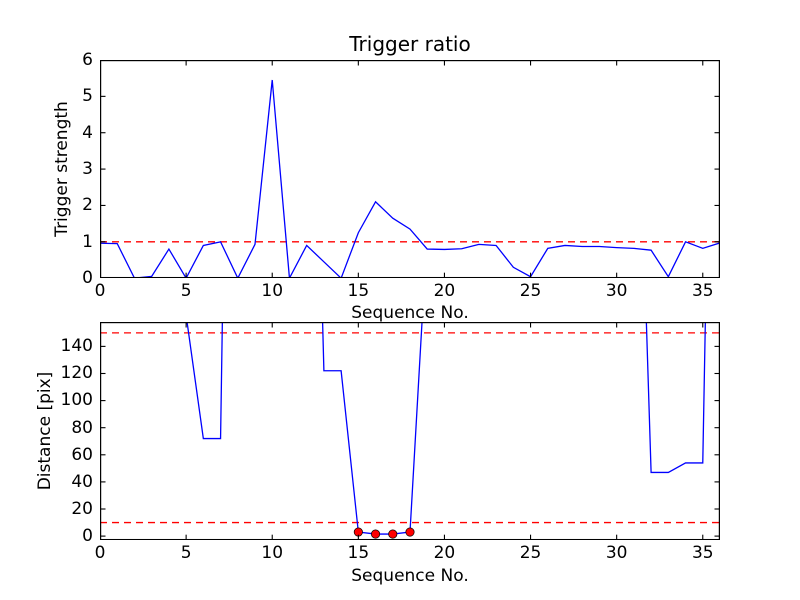 The image size is (800, 600). What do you see at coordinates (76, 373) in the screenshot?
I see `y-tick-label: 120` at bounding box center [76, 373].